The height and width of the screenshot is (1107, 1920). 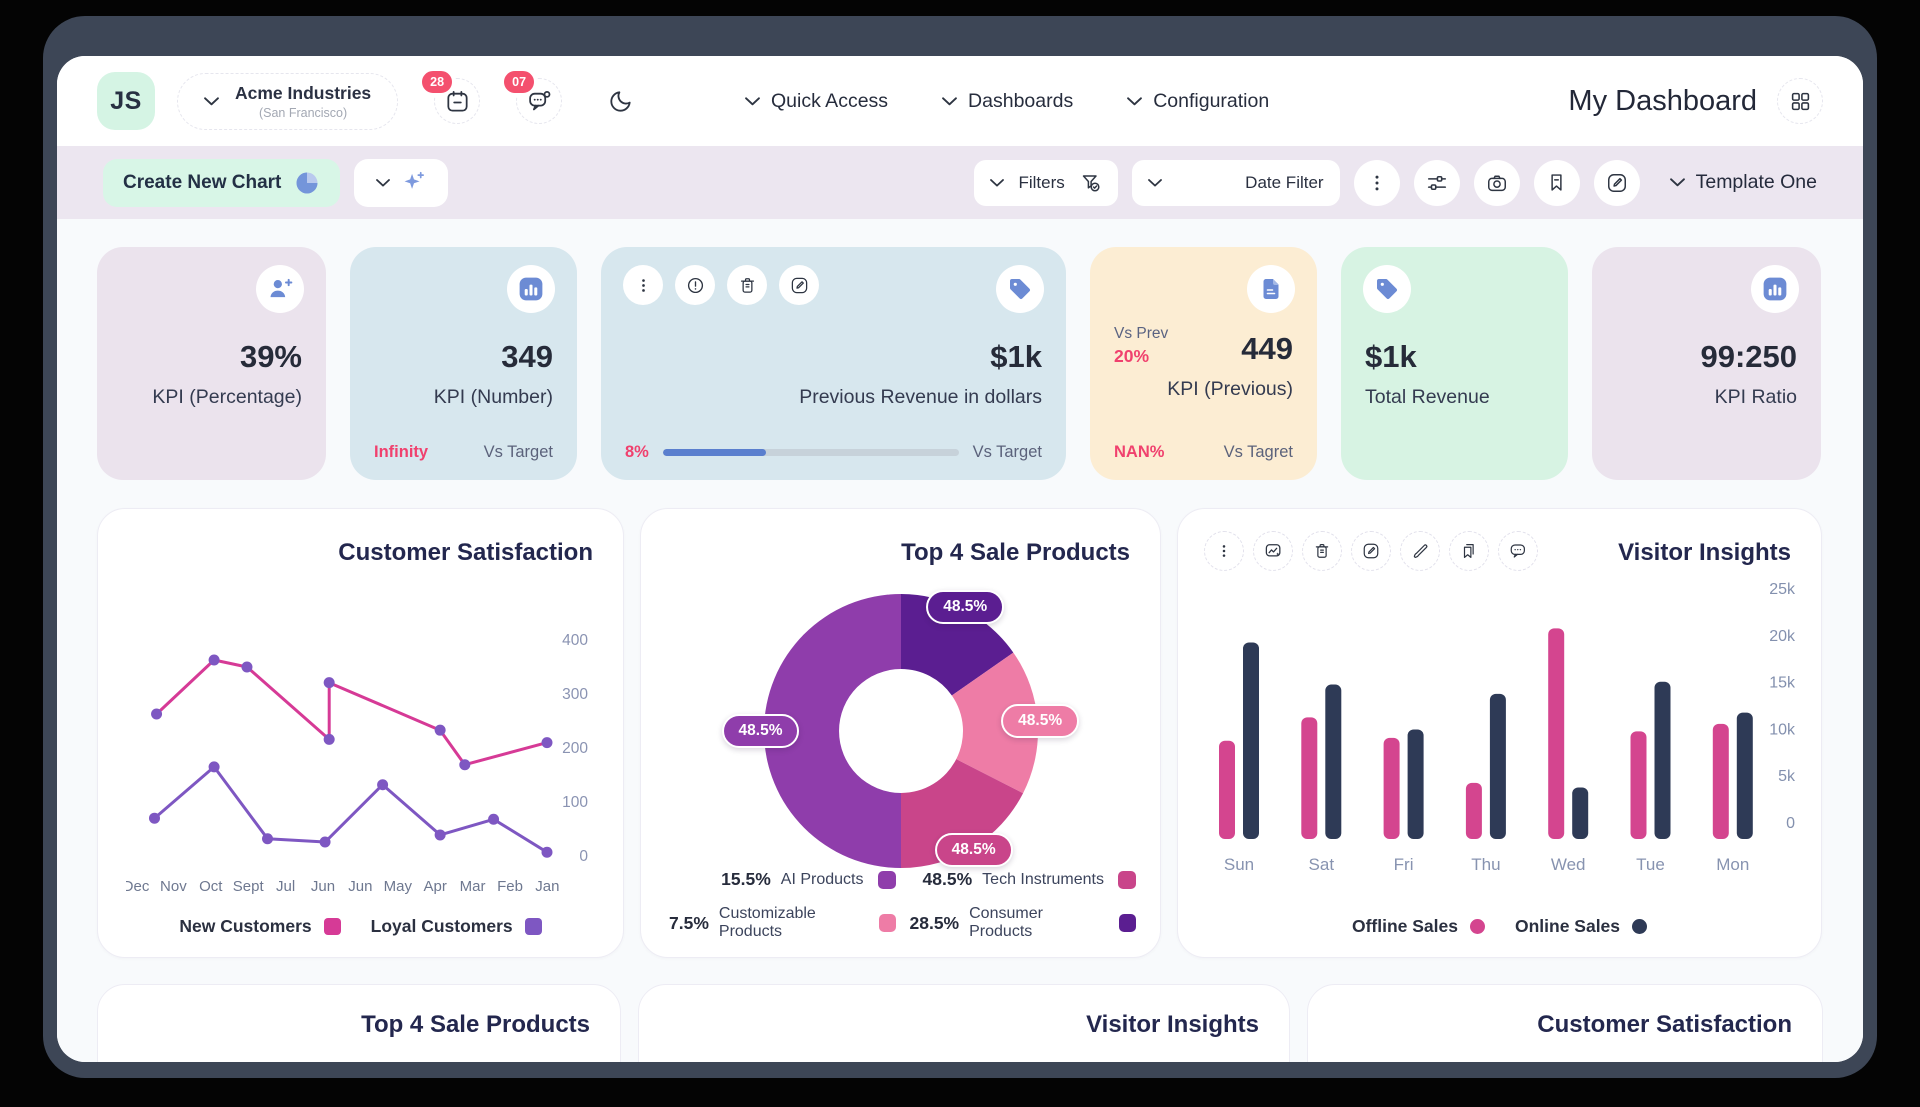 I want to click on menu-quick-access: Quick Access, so click(x=816, y=101).